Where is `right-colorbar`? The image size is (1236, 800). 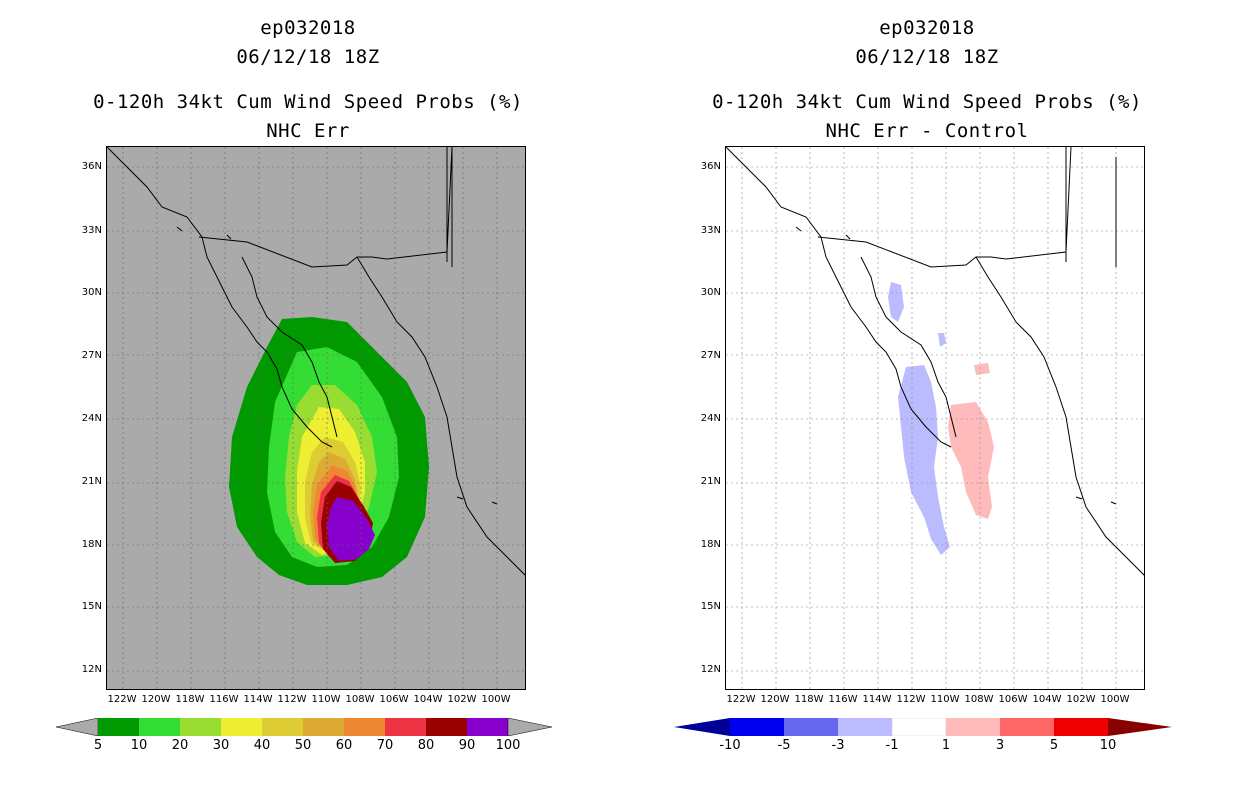 right-colorbar is located at coordinates (923, 727).